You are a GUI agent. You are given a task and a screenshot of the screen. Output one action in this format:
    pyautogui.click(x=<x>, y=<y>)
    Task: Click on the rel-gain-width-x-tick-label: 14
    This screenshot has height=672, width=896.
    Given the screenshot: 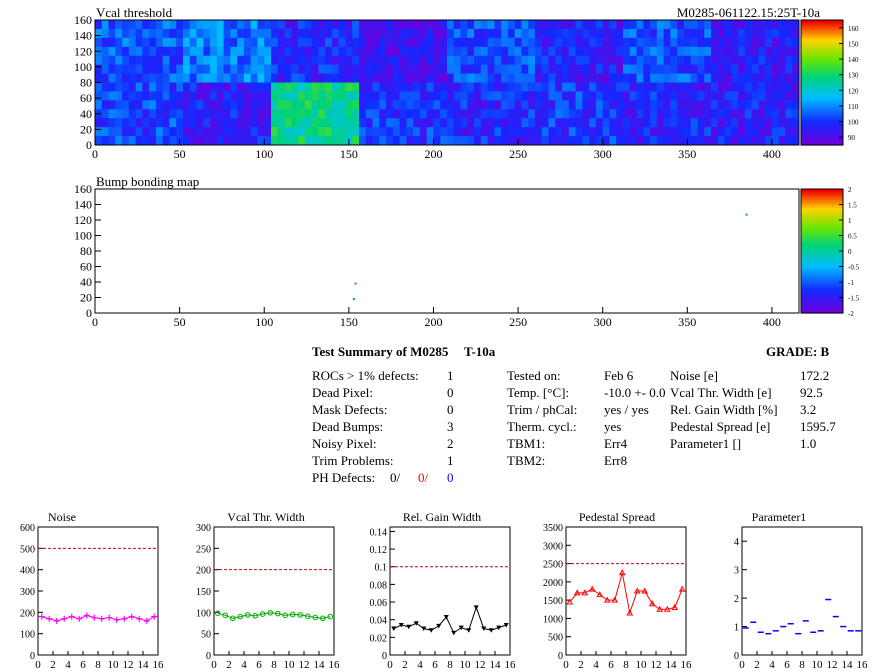 What is the action you would take?
    pyautogui.click(x=496, y=665)
    